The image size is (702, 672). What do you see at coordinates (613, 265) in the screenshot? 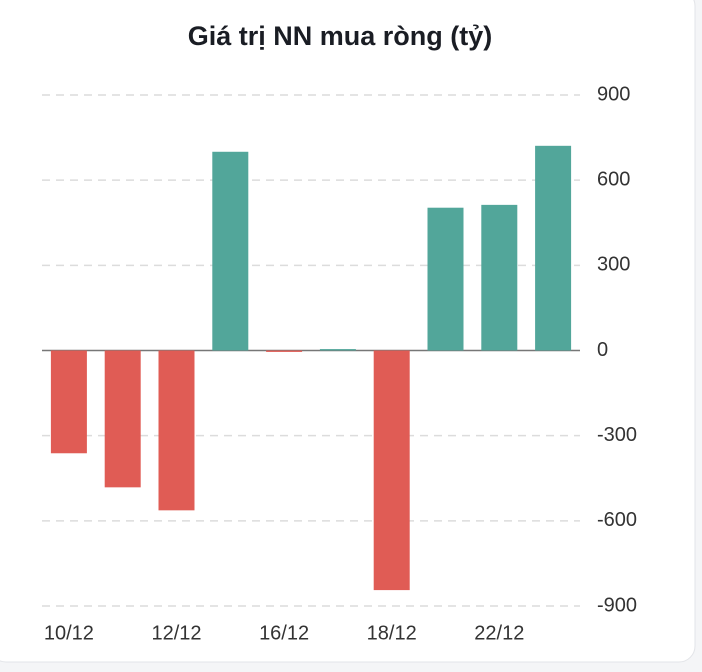
I see `y-tick-label: 300` at bounding box center [613, 265].